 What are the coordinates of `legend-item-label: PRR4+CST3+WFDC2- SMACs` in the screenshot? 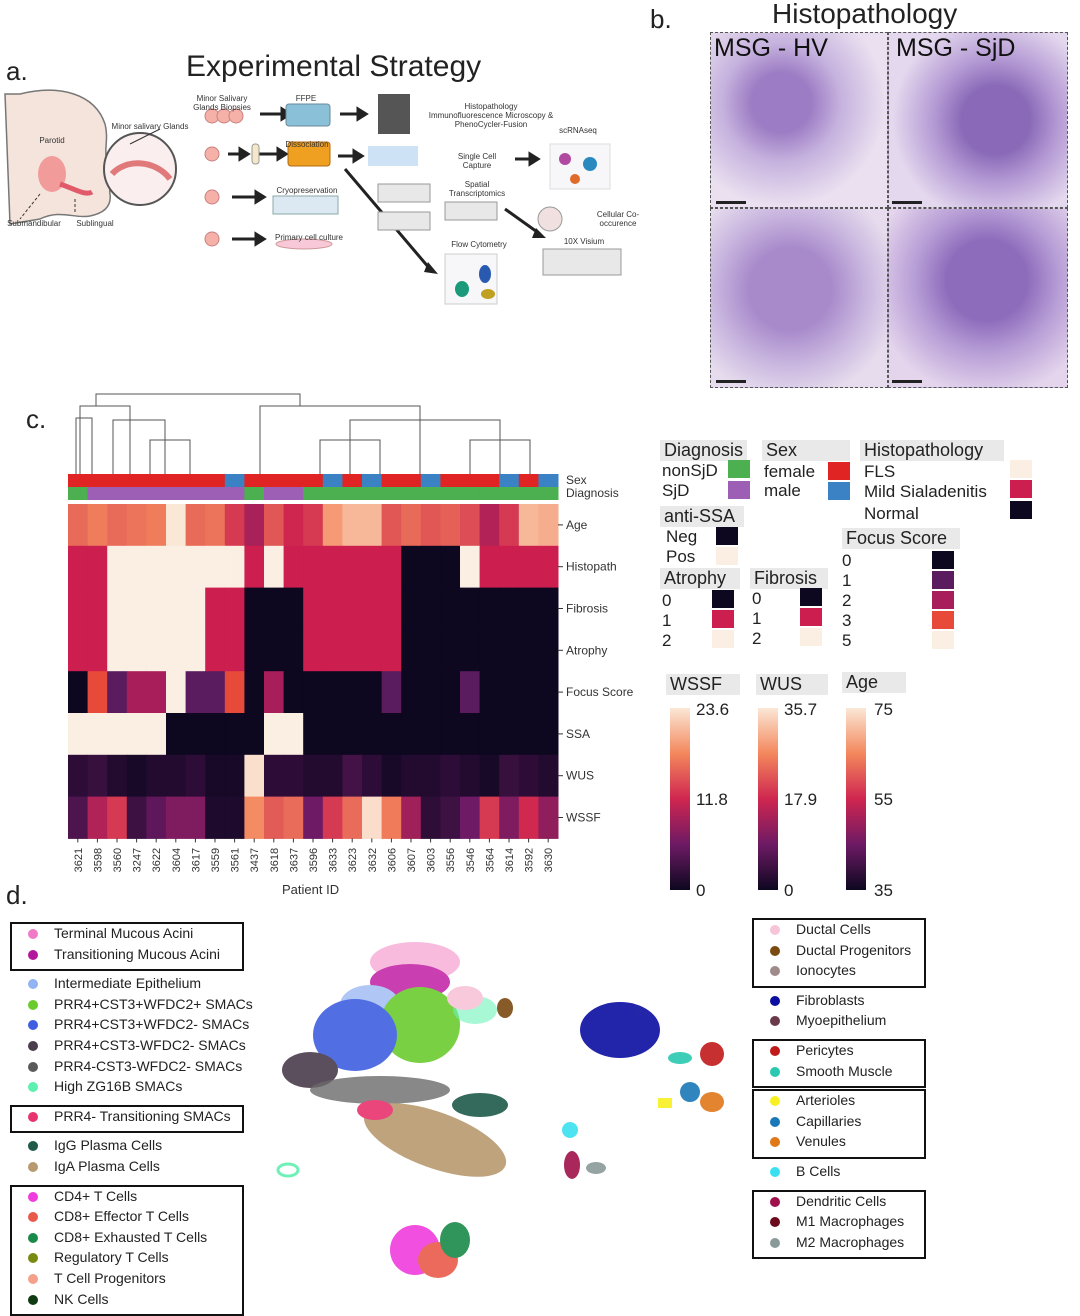 It's located at (152, 1024).